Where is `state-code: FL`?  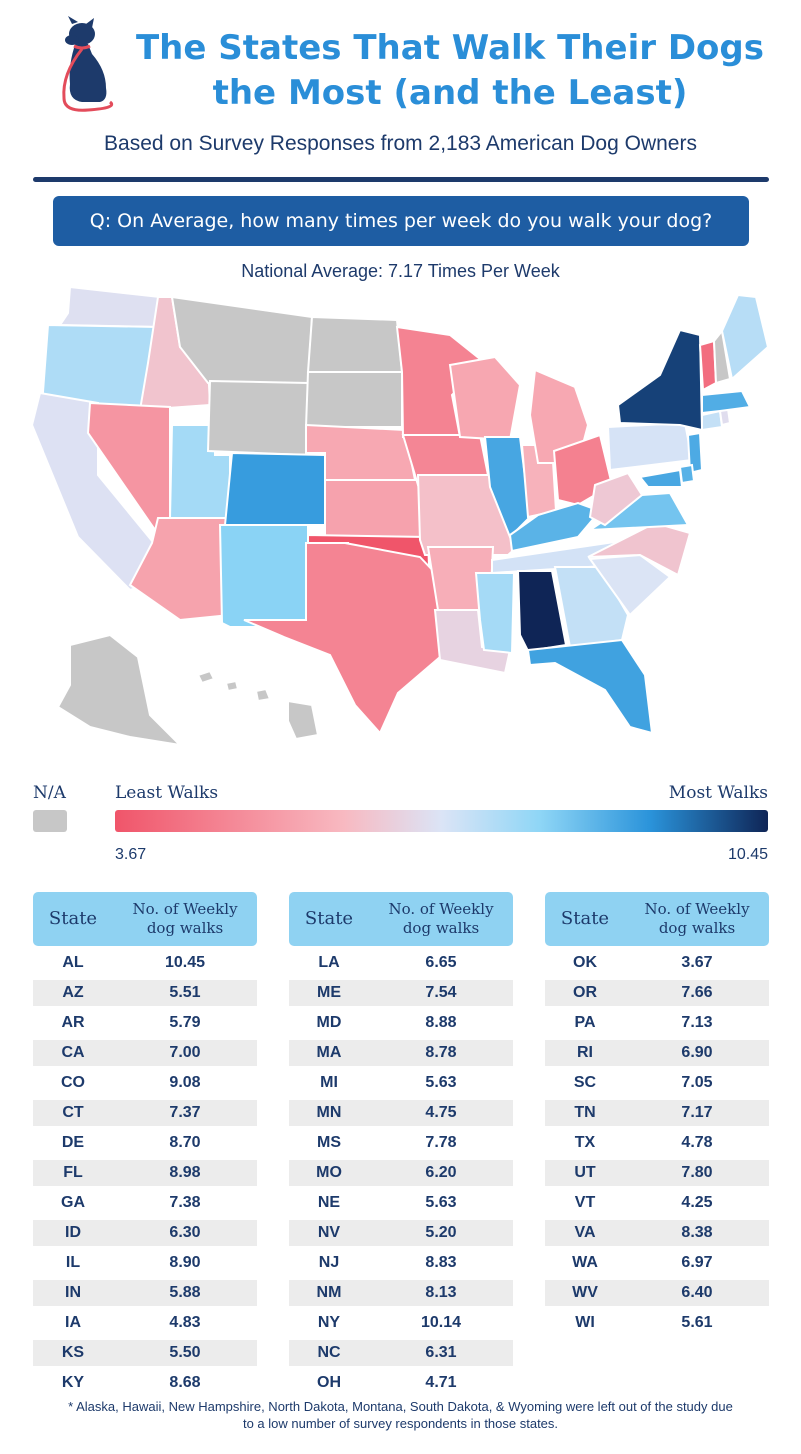 state-code: FL is located at coordinates (73, 1172).